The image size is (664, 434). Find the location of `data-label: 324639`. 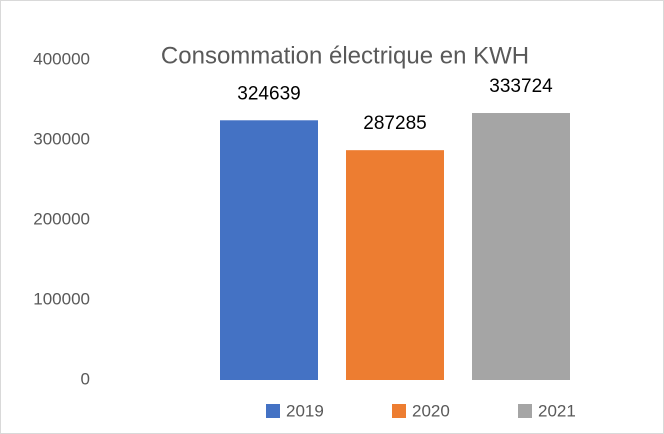

data-label: 324639 is located at coordinates (268, 93).